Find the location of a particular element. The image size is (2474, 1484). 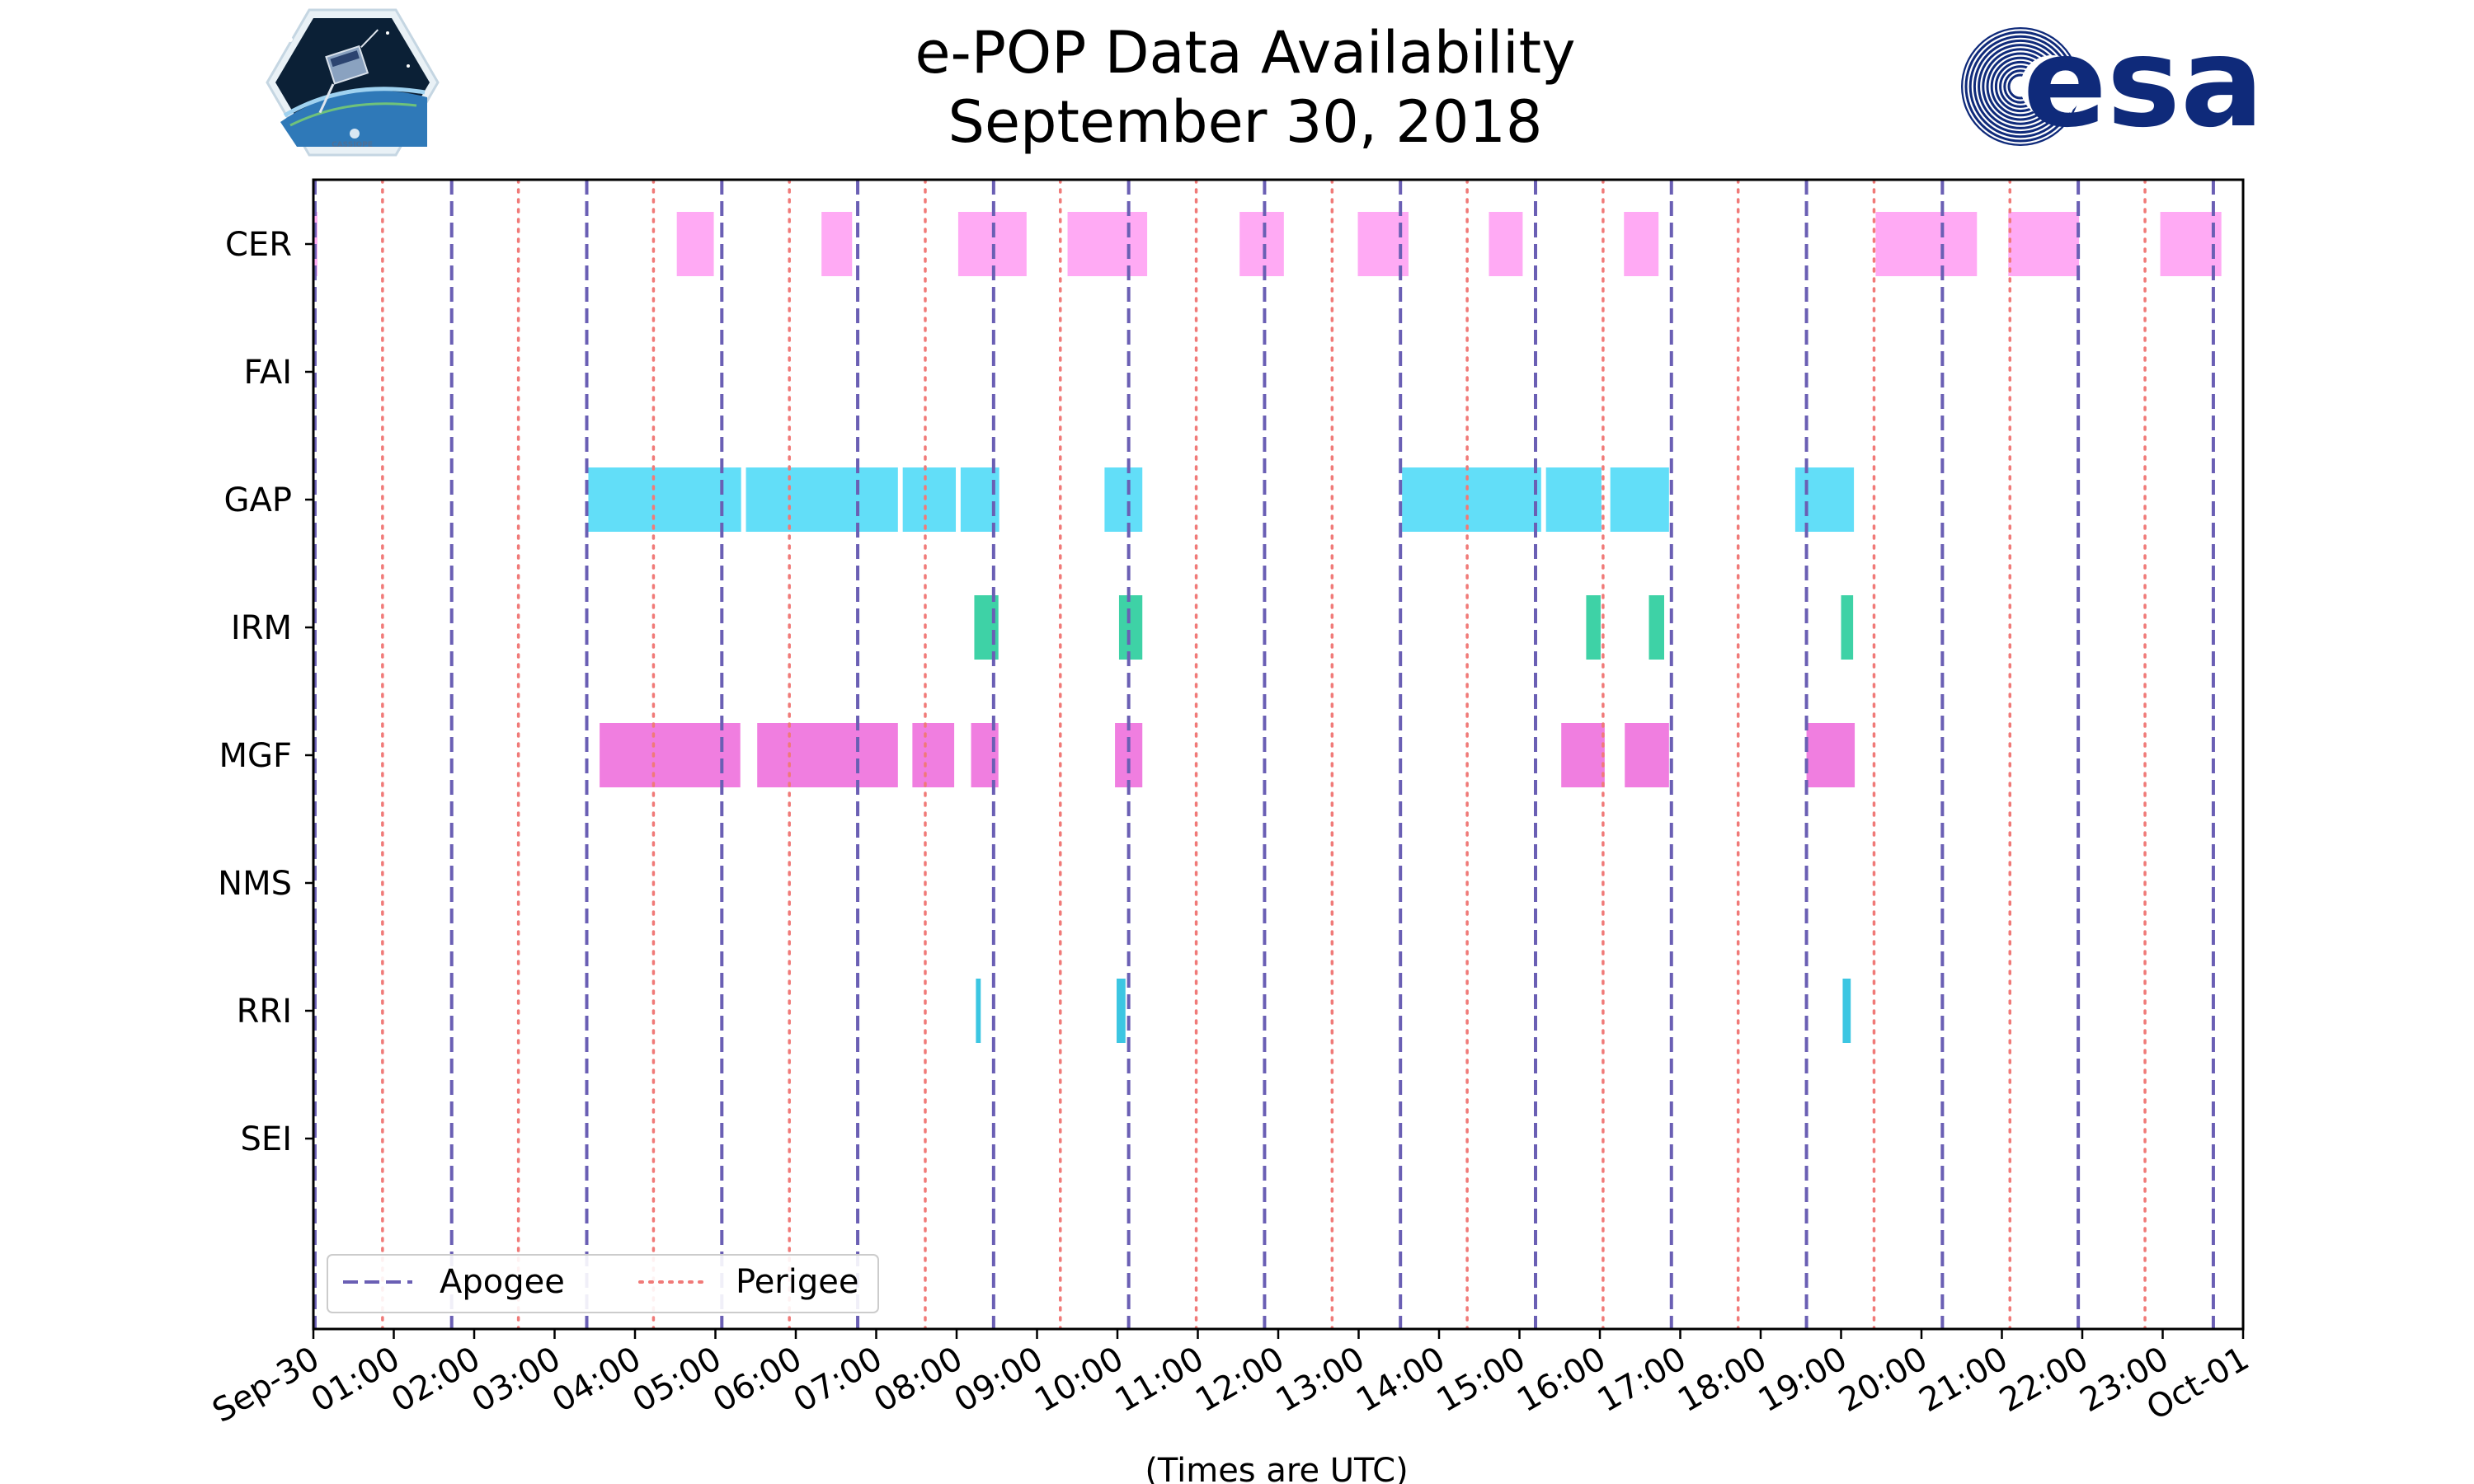

y-tick-label-mgf: MGF is located at coordinates (255, 756).